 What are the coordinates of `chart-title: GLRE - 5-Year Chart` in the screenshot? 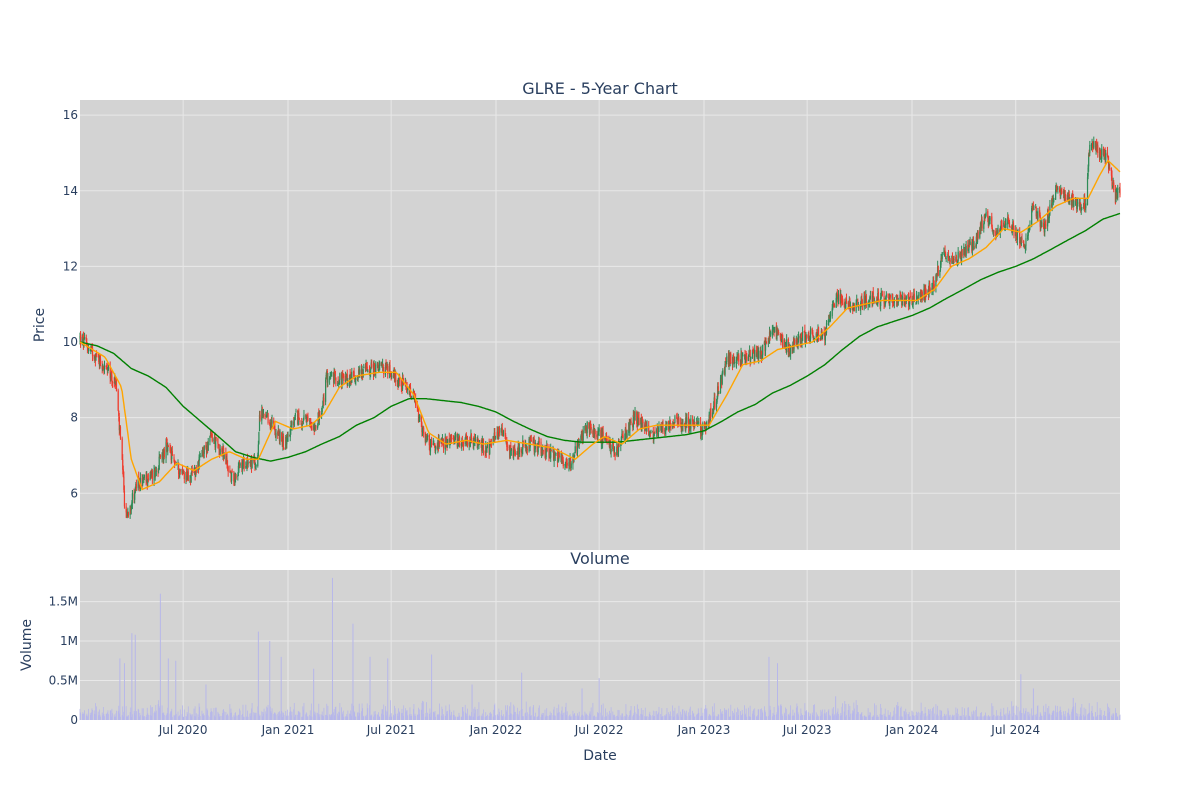 It's located at (599, 88).